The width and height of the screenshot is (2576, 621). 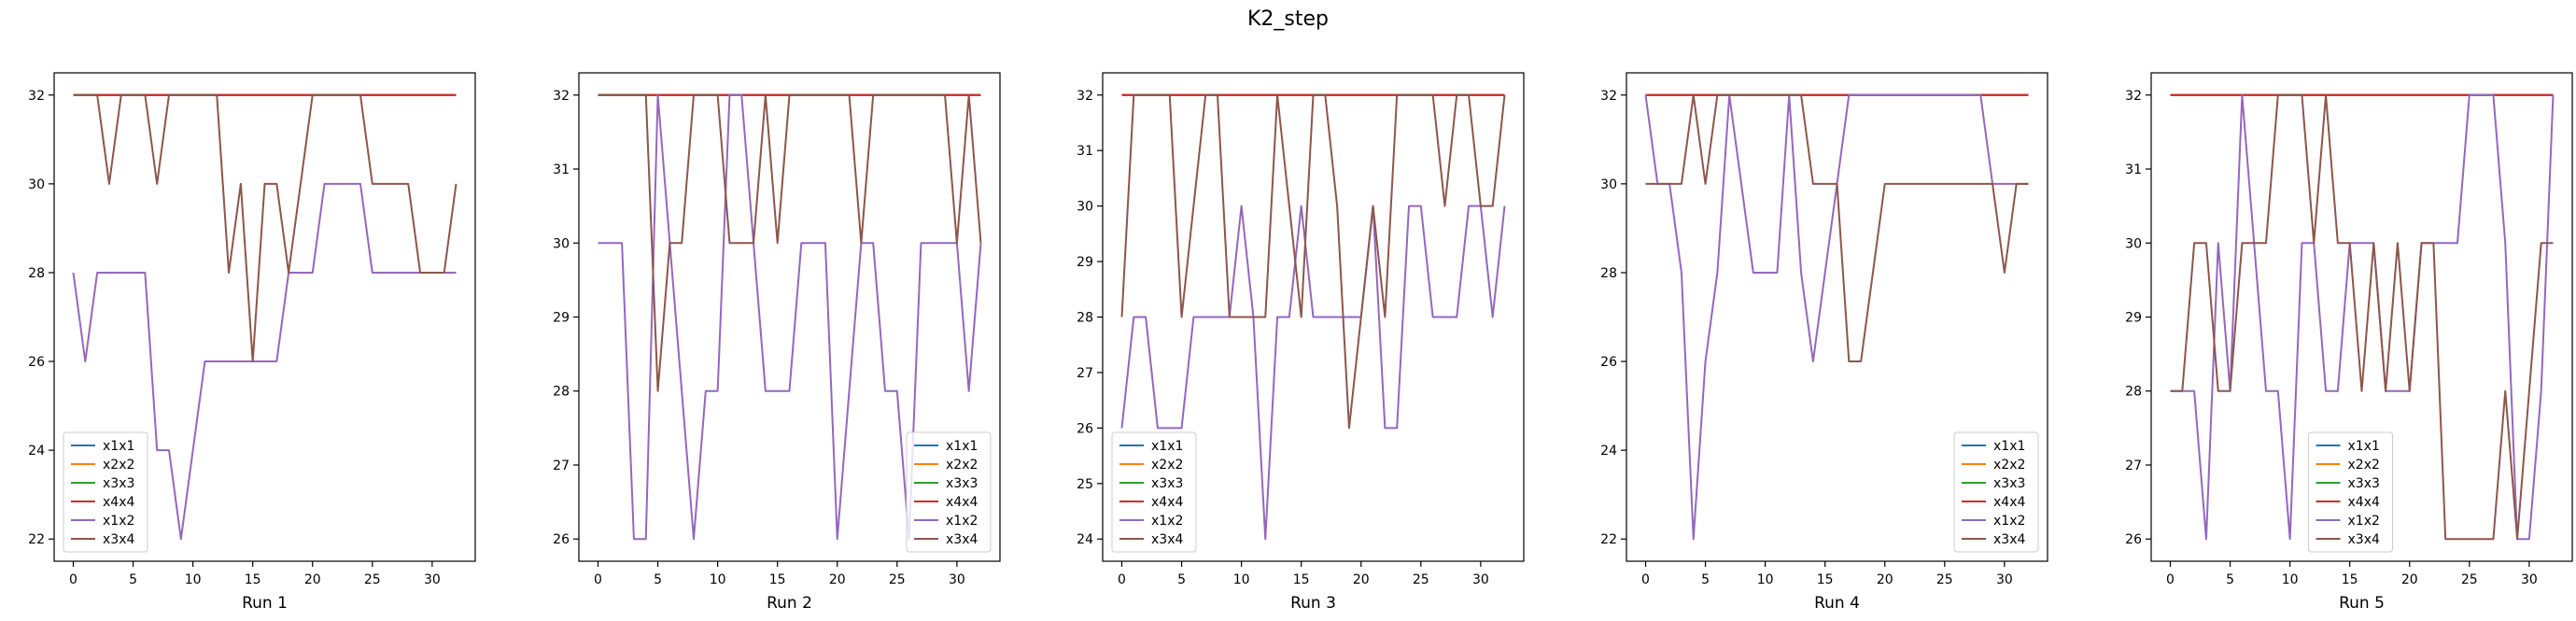 I want to click on x-axis-label: Run 5, so click(x=2362, y=604).